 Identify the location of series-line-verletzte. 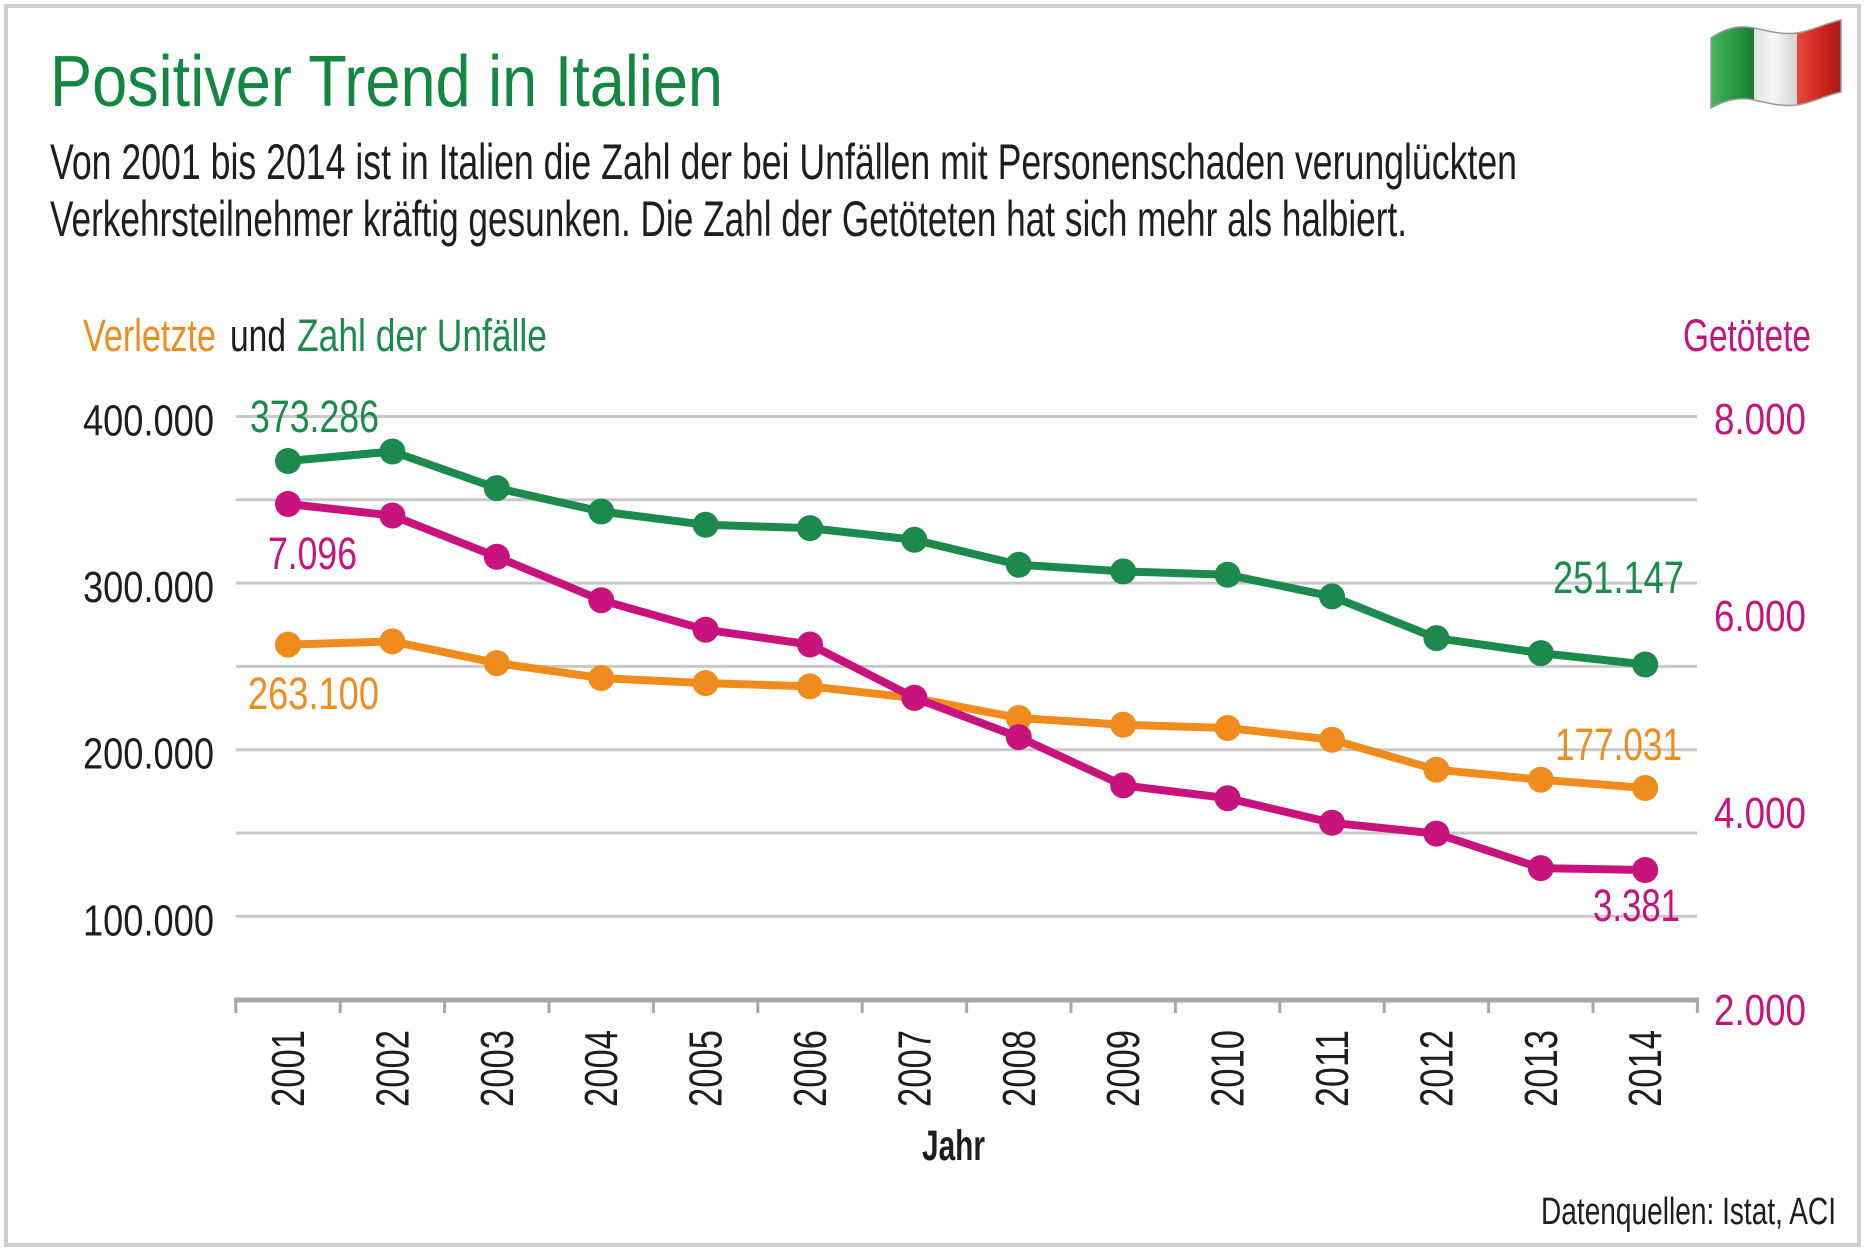
(967, 714).